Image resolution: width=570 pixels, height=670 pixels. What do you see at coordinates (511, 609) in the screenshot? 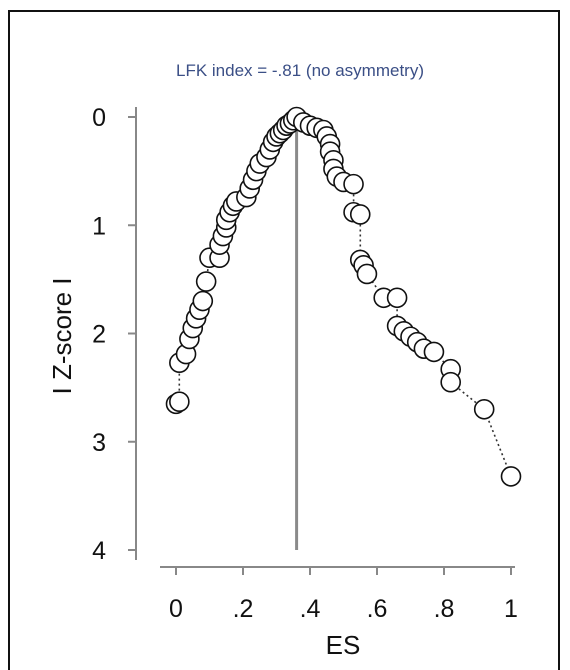
I see `x-tick-label: 1` at bounding box center [511, 609].